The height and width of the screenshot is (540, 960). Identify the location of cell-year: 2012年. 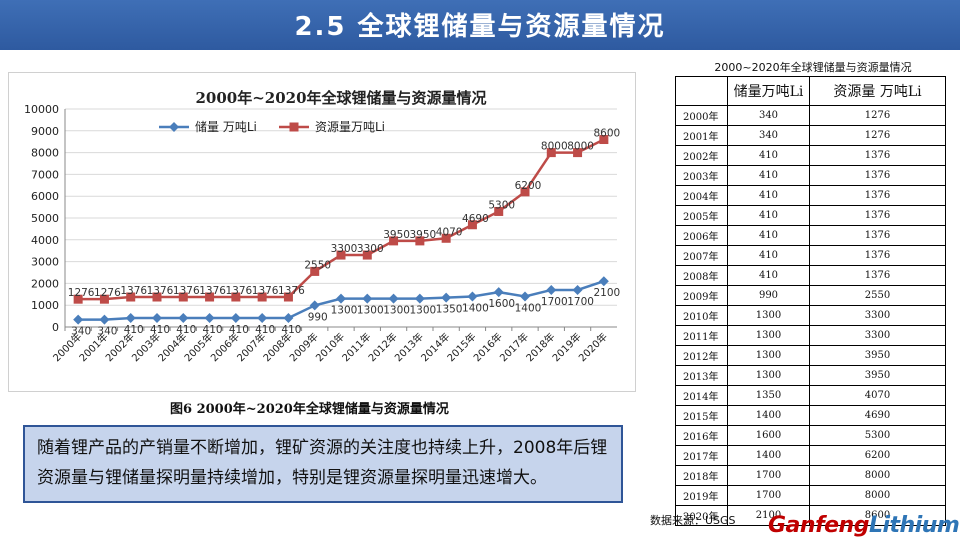
(701, 355).